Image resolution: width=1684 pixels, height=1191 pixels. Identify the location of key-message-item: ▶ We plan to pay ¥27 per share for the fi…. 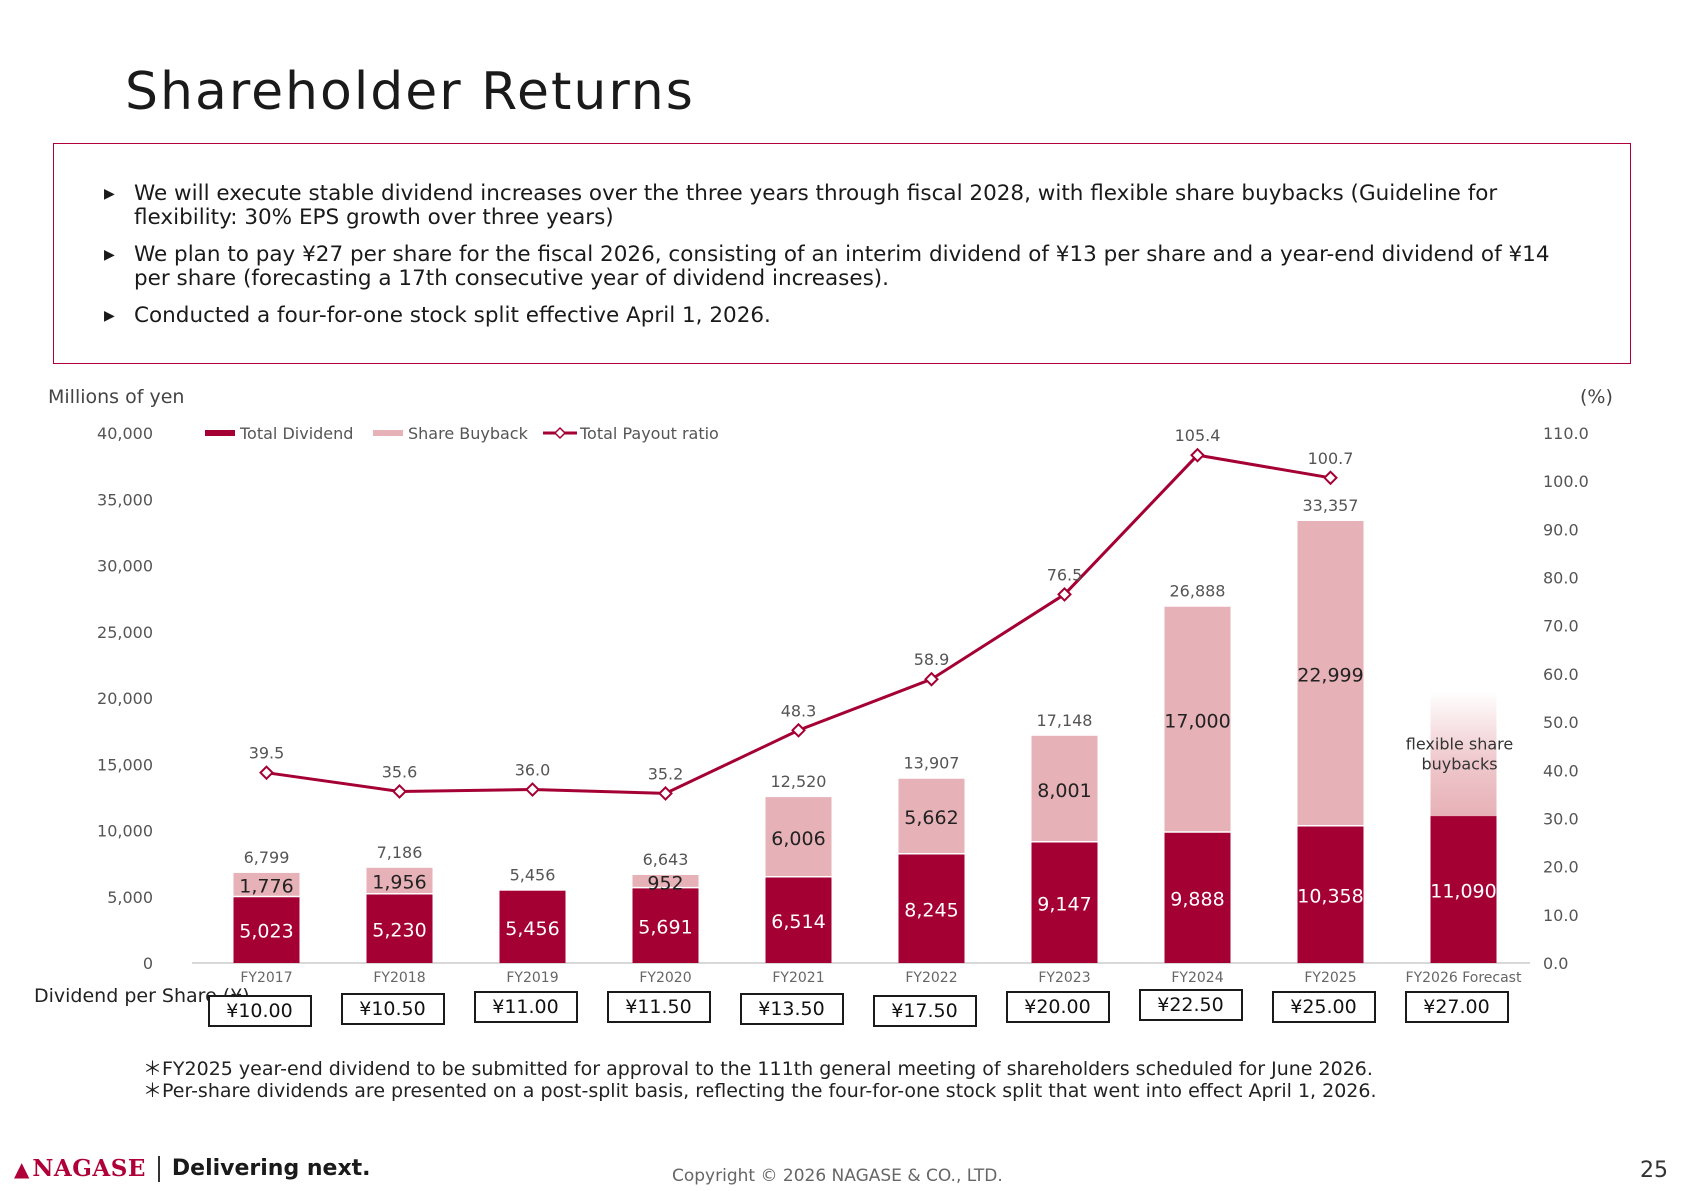
(842, 267).